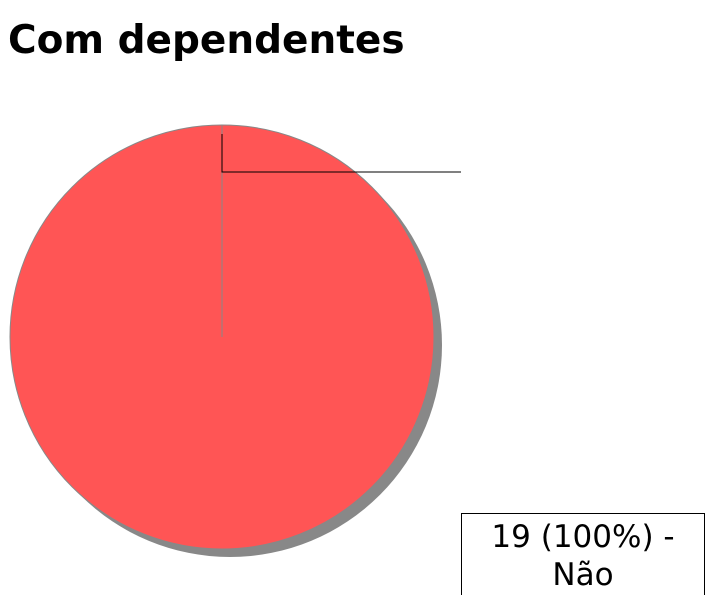  Describe the element at coordinates (206, 40) in the screenshot. I see `chart-title: Com dependentes` at that location.